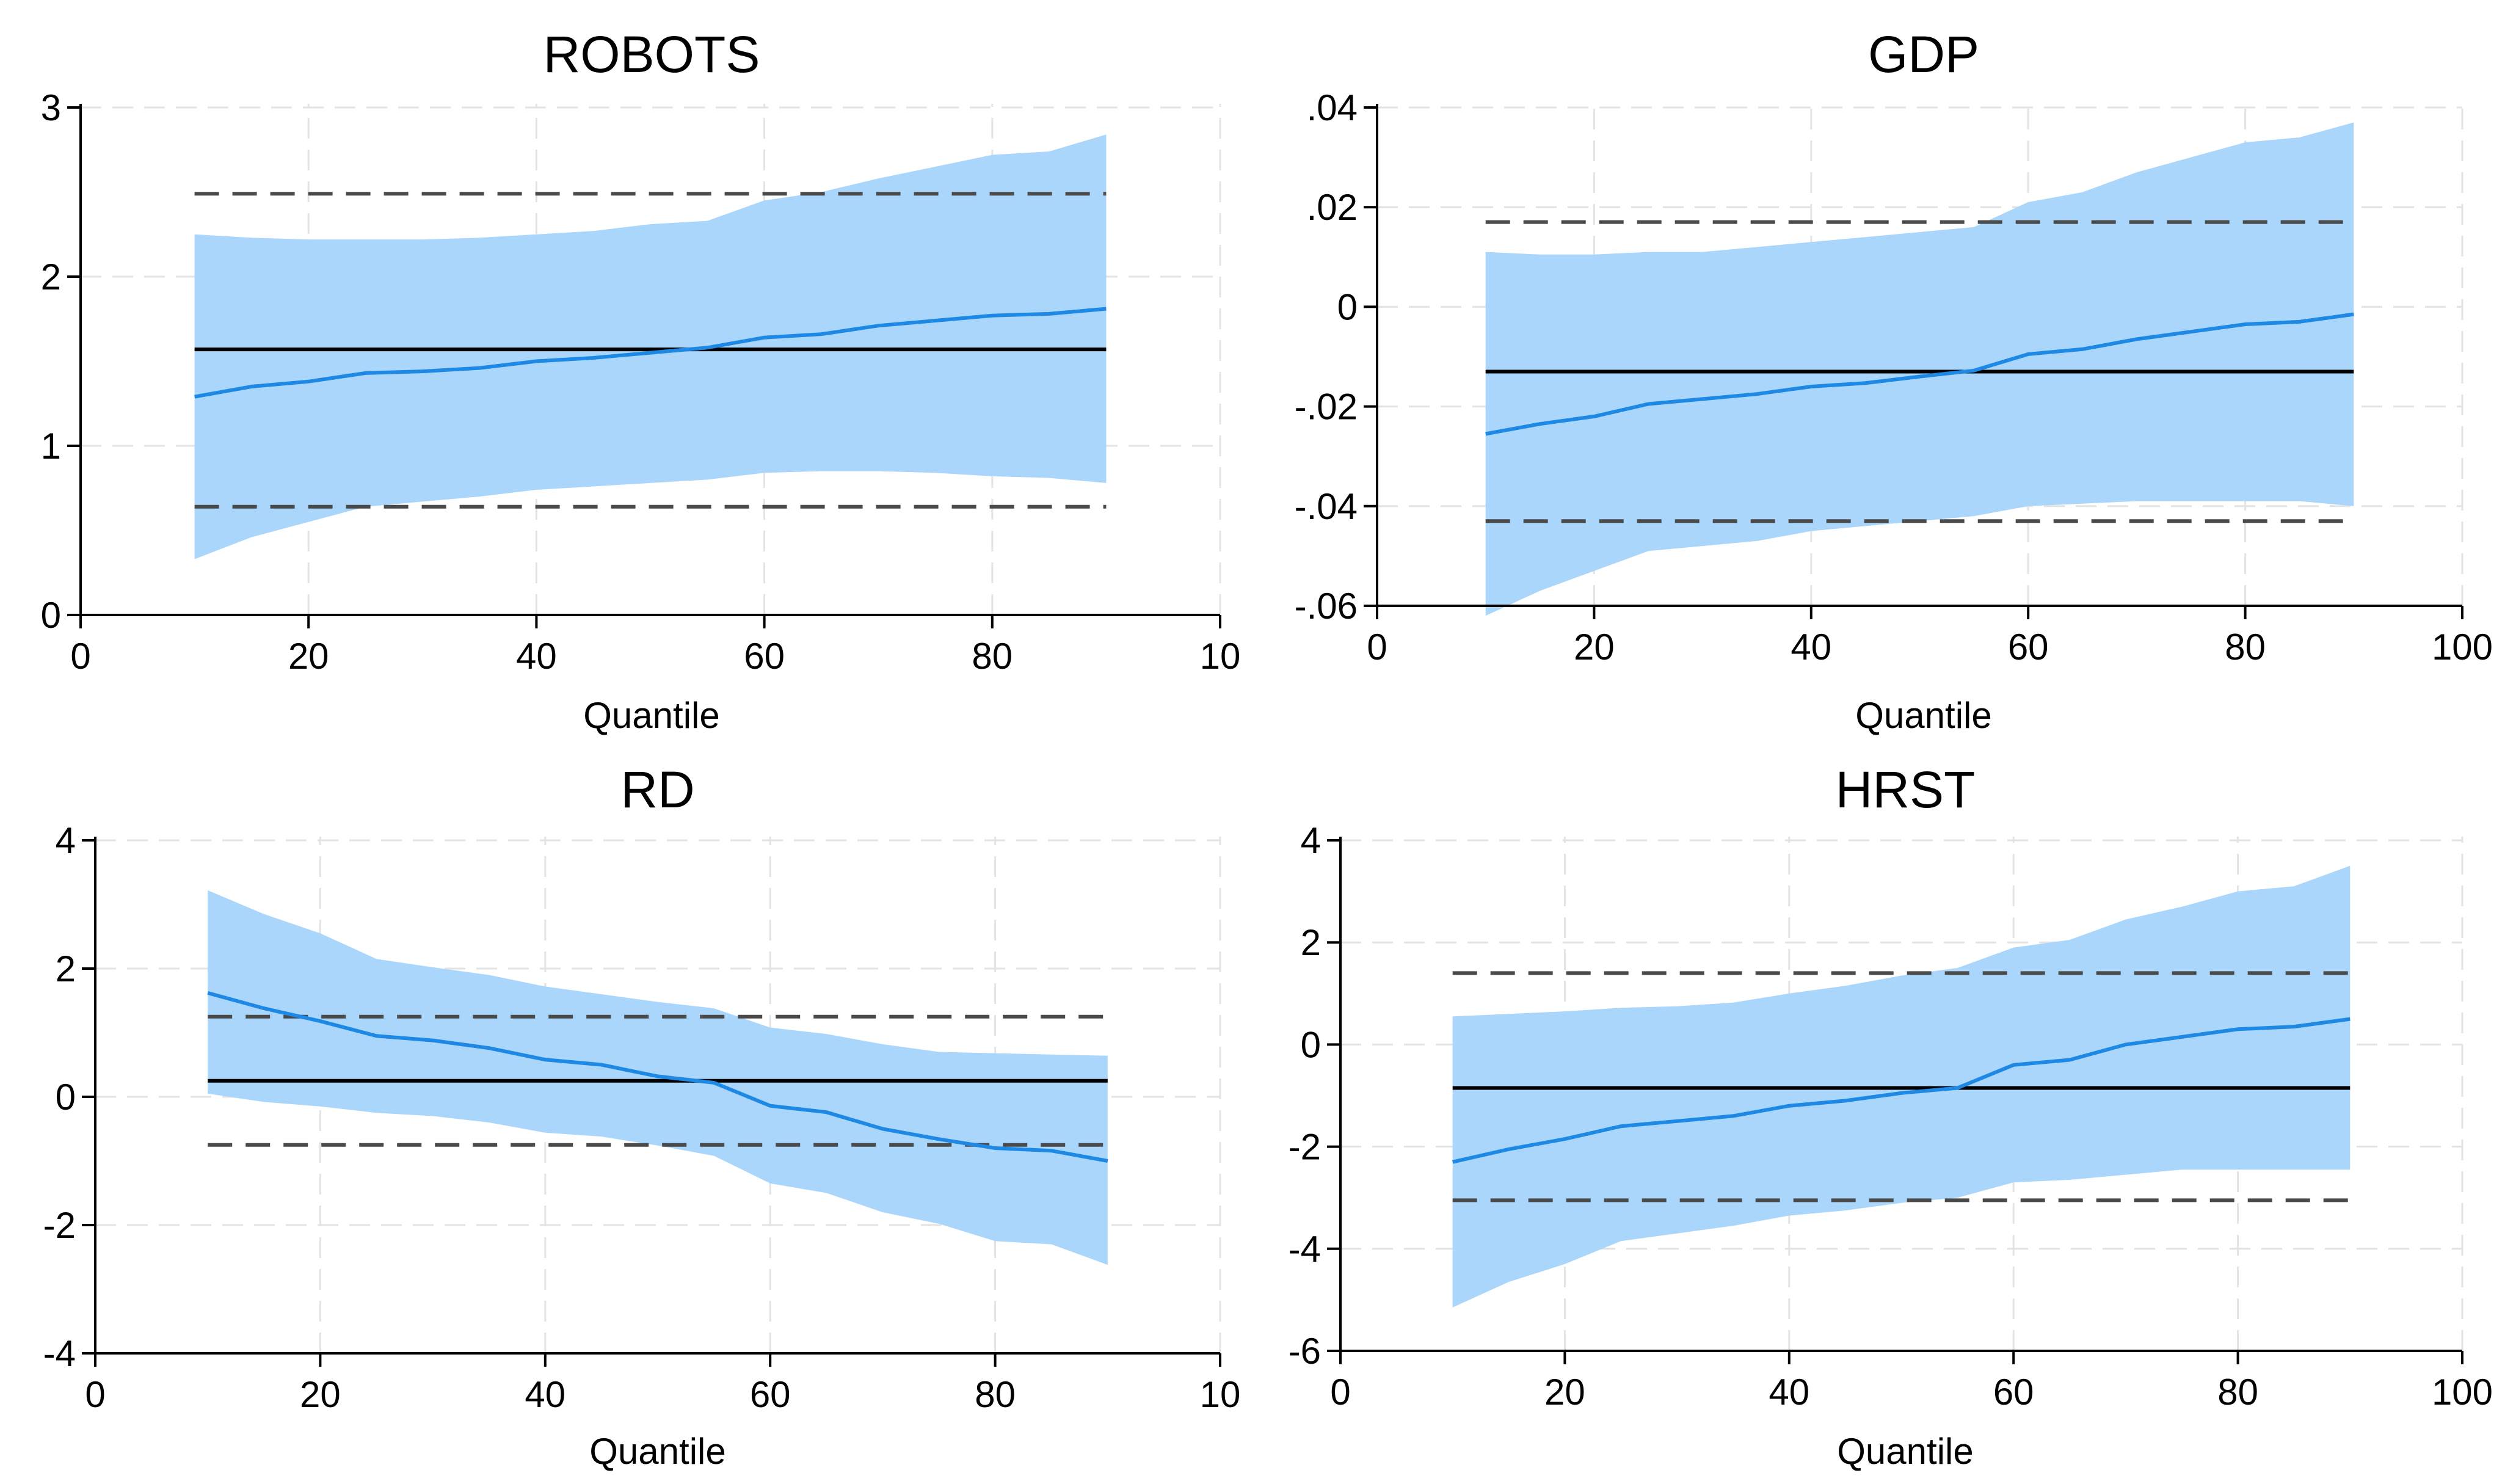  I want to click on panel-title: GDP, so click(1923, 54).